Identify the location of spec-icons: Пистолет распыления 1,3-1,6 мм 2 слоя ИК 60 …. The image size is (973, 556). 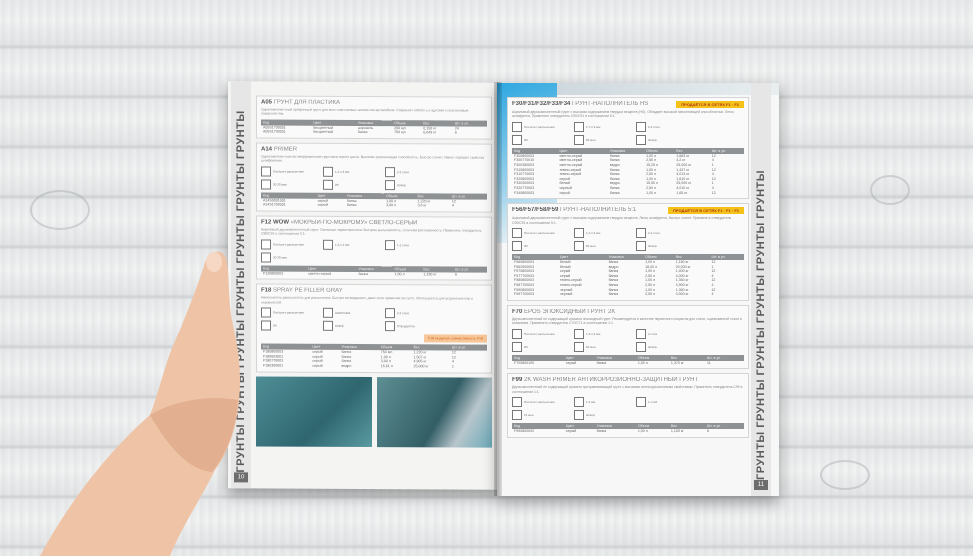
(628, 340).